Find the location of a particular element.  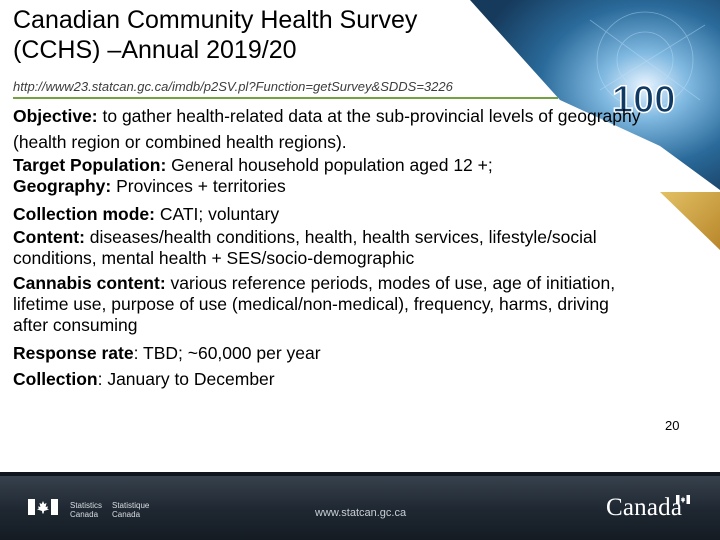

content-label: Content: is located at coordinates (49, 237).